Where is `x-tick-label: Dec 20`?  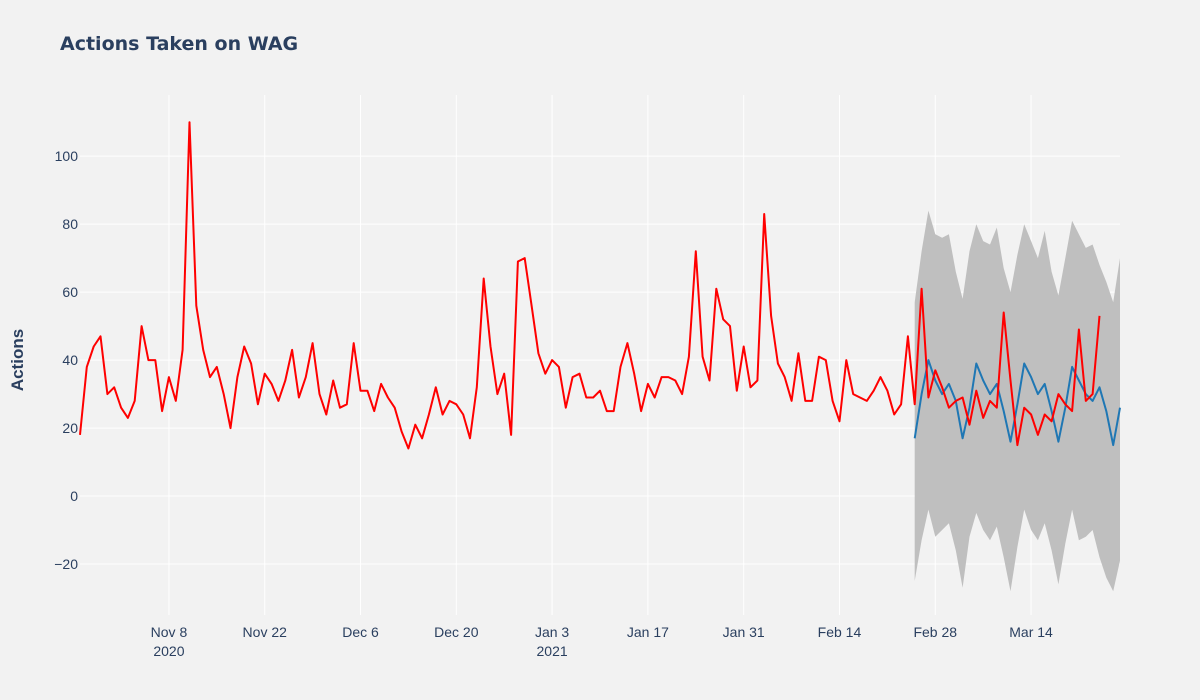 x-tick-label: Dec 20 is located at coordinates (456, 632).